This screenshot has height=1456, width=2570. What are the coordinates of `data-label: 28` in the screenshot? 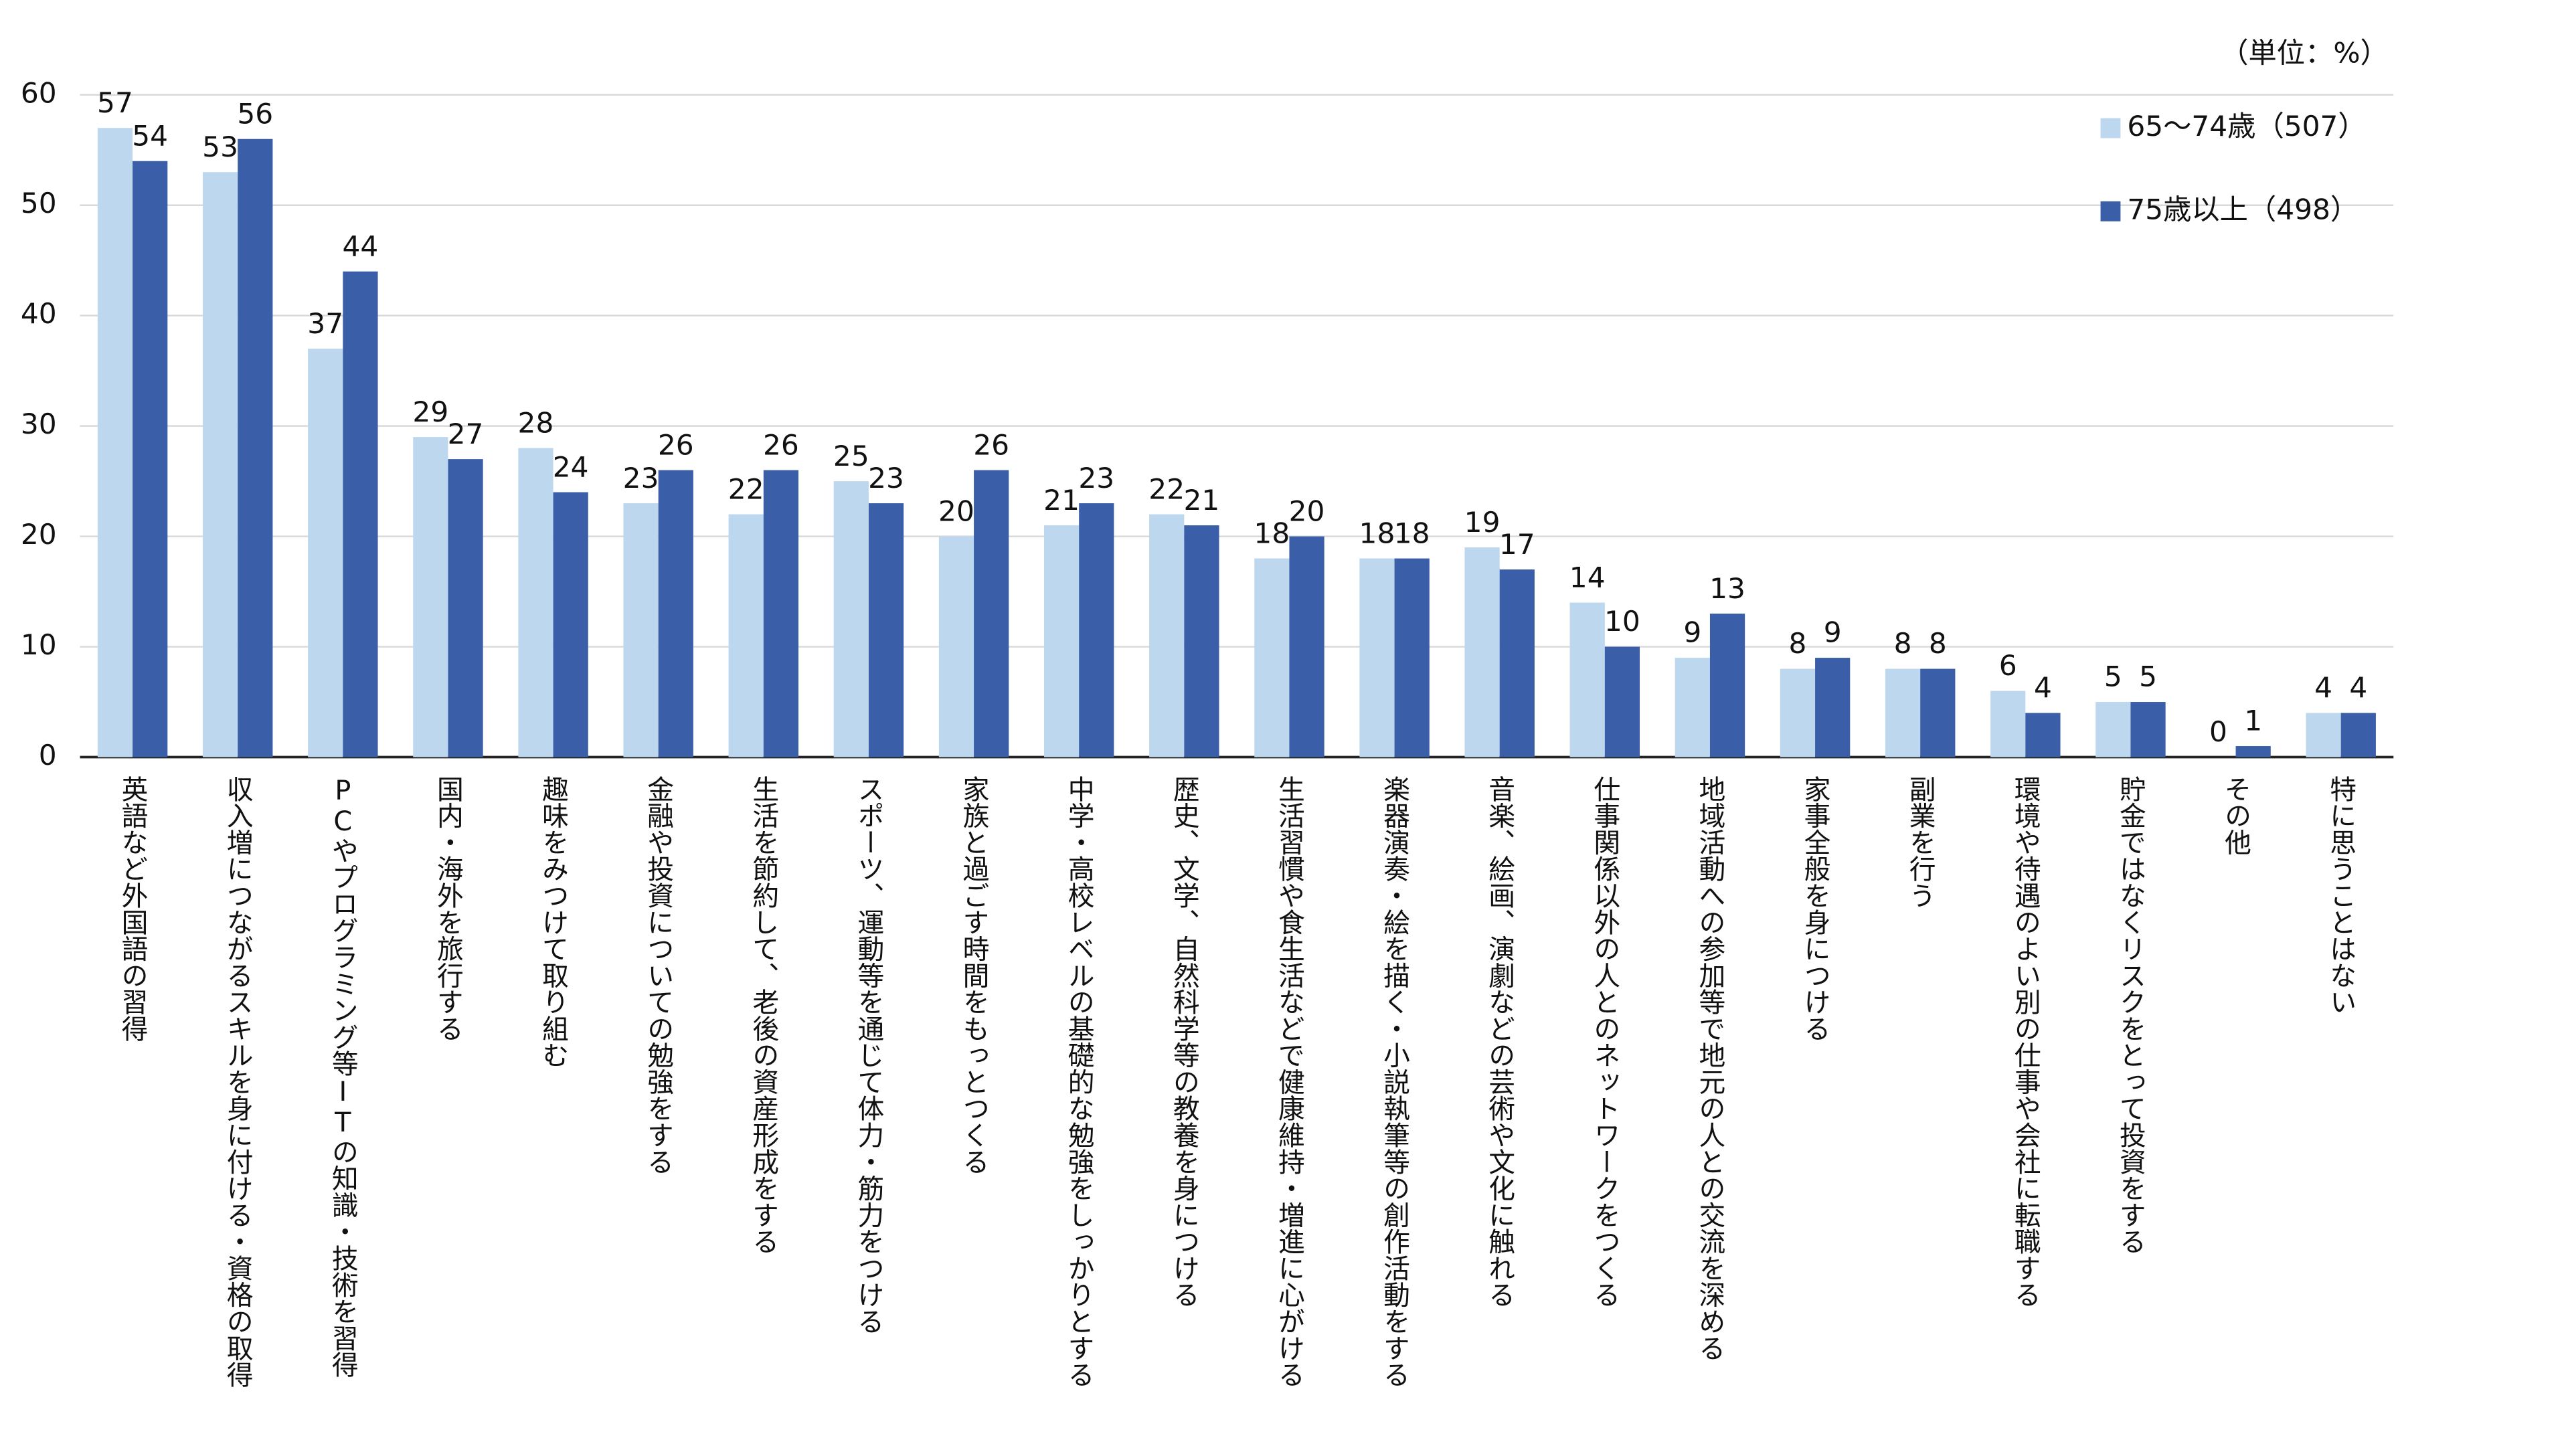 It's located at (536, 422).